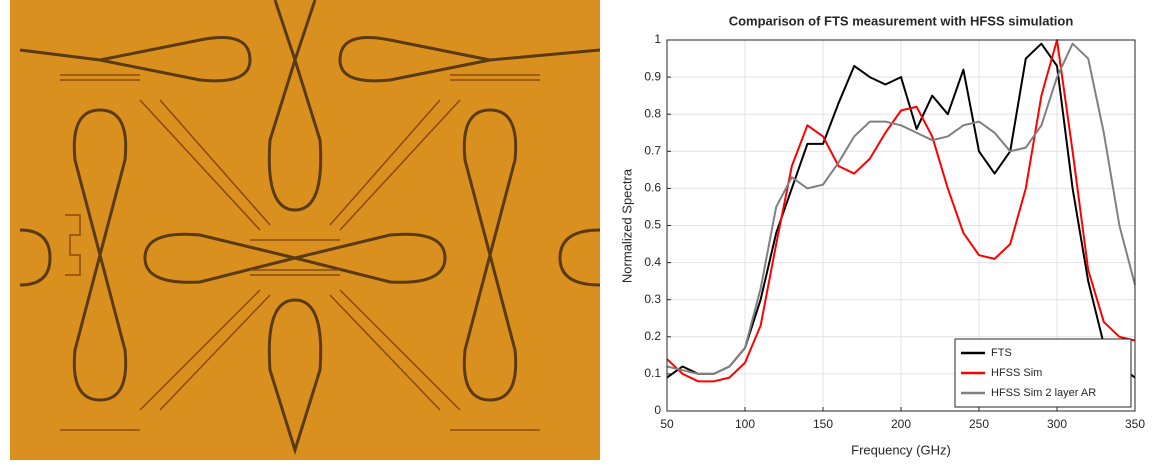 This screenshot has height=466, width=1154. I want to click on y-tick-label: 0, so click(657, 410).